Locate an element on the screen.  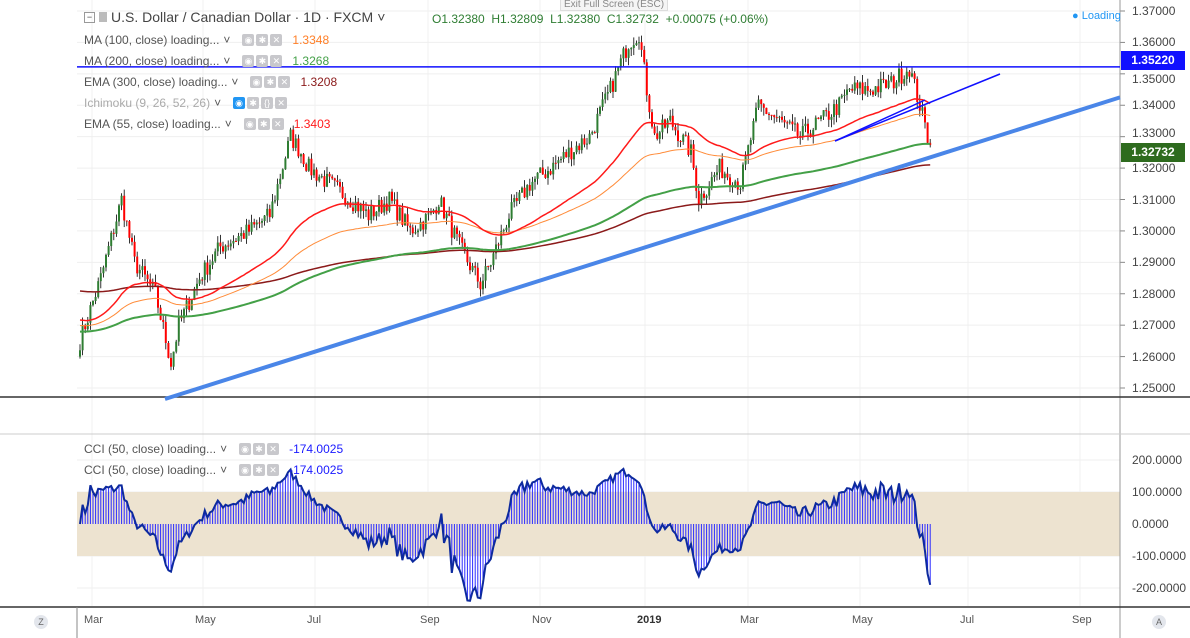
indicator-legend: Ichimoku (9, 26, 52, 26) ˅ ◉ ✱{} ✕ is located at coordinates (190, 103).